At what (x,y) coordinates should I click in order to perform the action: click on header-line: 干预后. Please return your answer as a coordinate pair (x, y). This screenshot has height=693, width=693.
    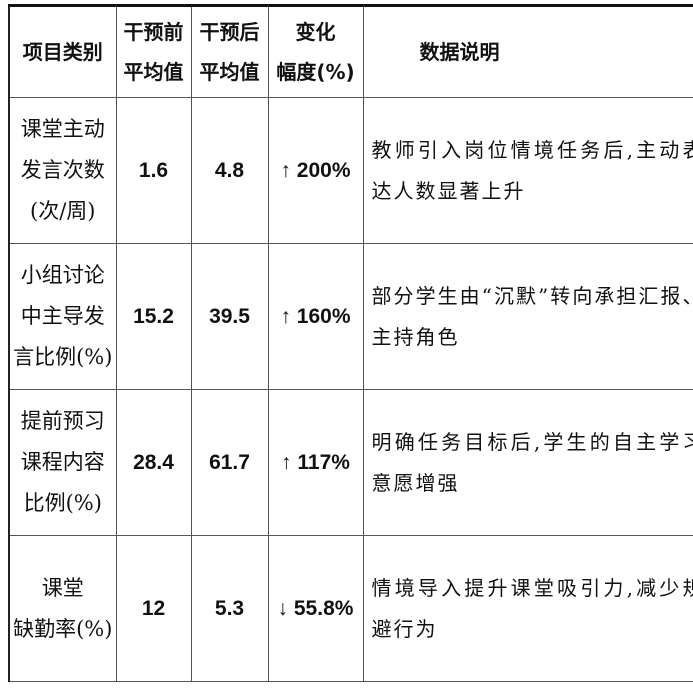
    Looking at the image, I should click on (229, 32).